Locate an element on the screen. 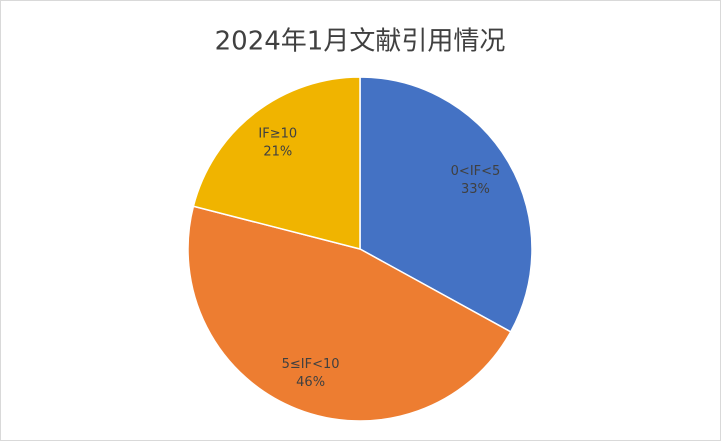 The width and height of the screenshot is (721, 441). data-label-category: 5≤IF<10 is located at coordinates (311, 364).